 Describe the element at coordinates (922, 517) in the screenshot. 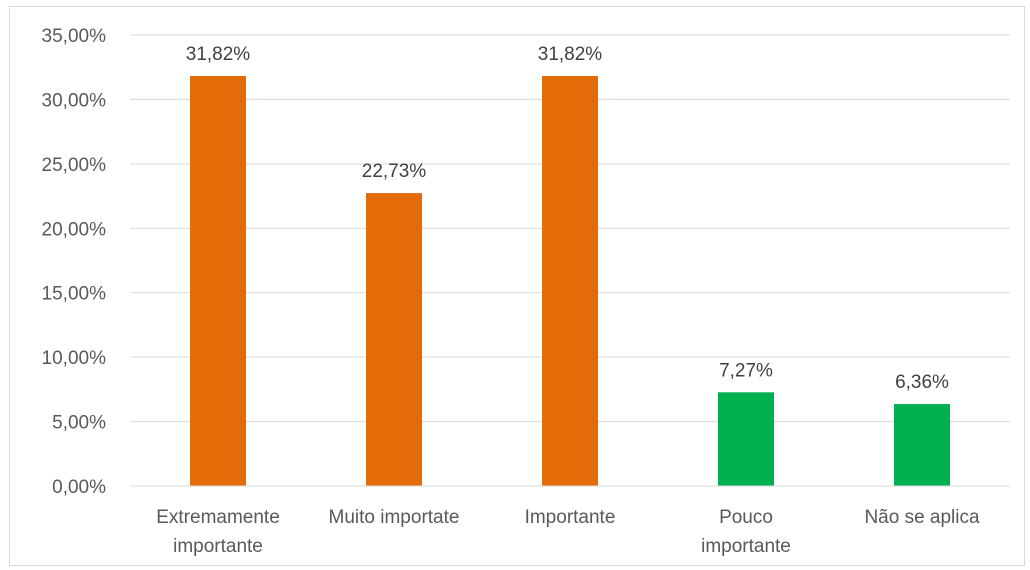

I see `x-category-label: Não se aplica` at that location.